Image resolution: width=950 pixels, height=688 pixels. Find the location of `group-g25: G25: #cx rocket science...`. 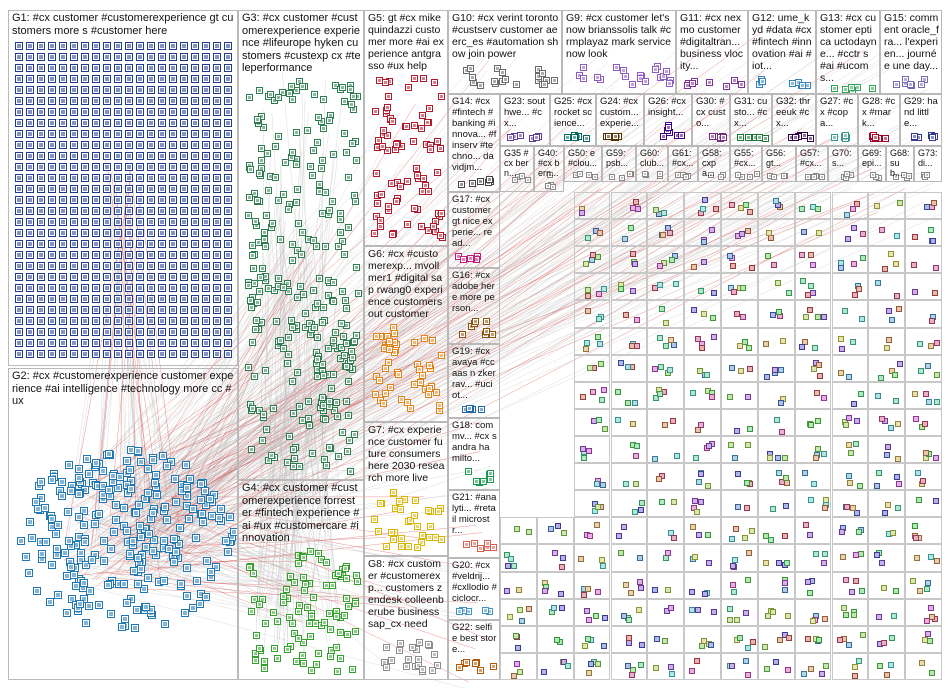

group-g25: G25: #cx rocket science... is located at coordinates (573, 120).